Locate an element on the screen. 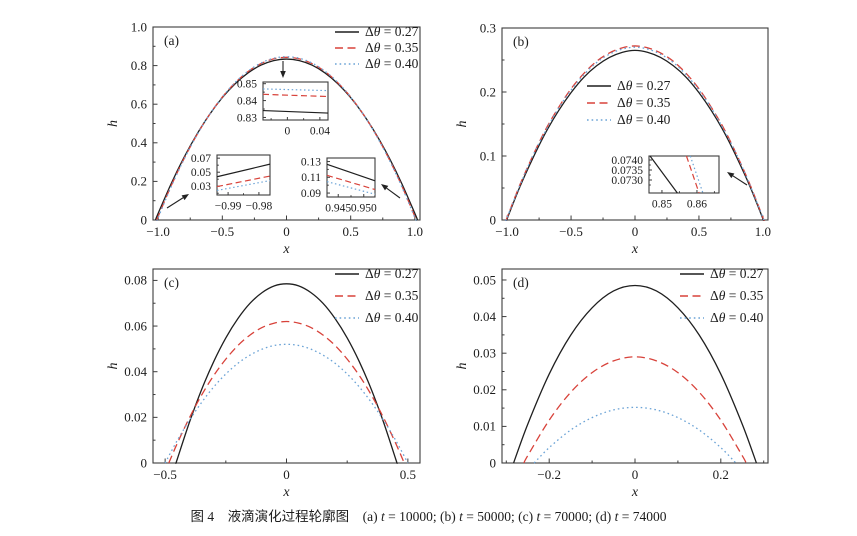  label: 0.06 is located at coordinates (135, 325).